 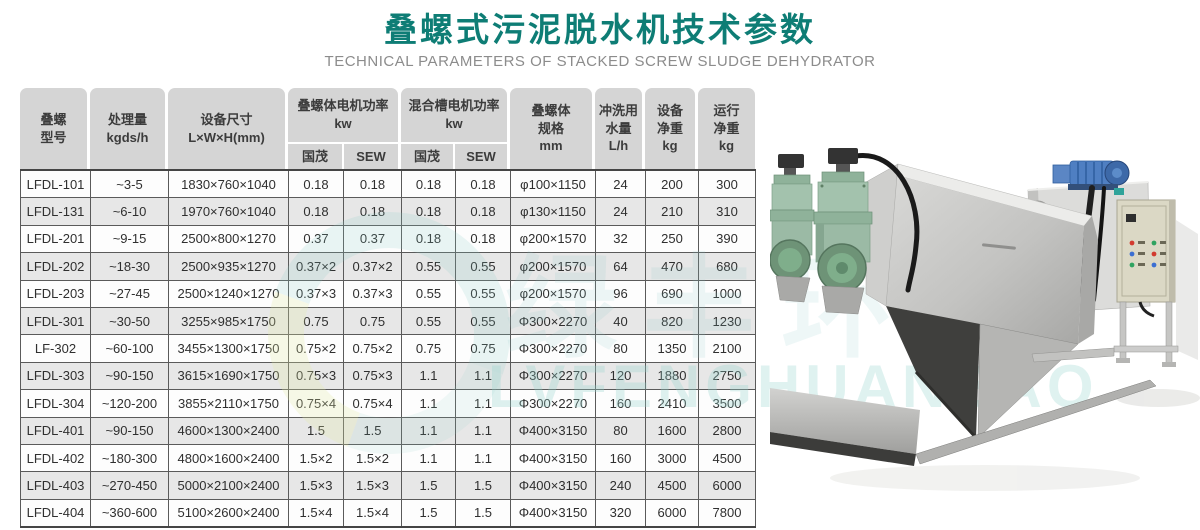 What do you see at coordinates (55, 211) in the screenshot?
I see `table-cell-model: LFDL-131` at bounding box center [55, 211].